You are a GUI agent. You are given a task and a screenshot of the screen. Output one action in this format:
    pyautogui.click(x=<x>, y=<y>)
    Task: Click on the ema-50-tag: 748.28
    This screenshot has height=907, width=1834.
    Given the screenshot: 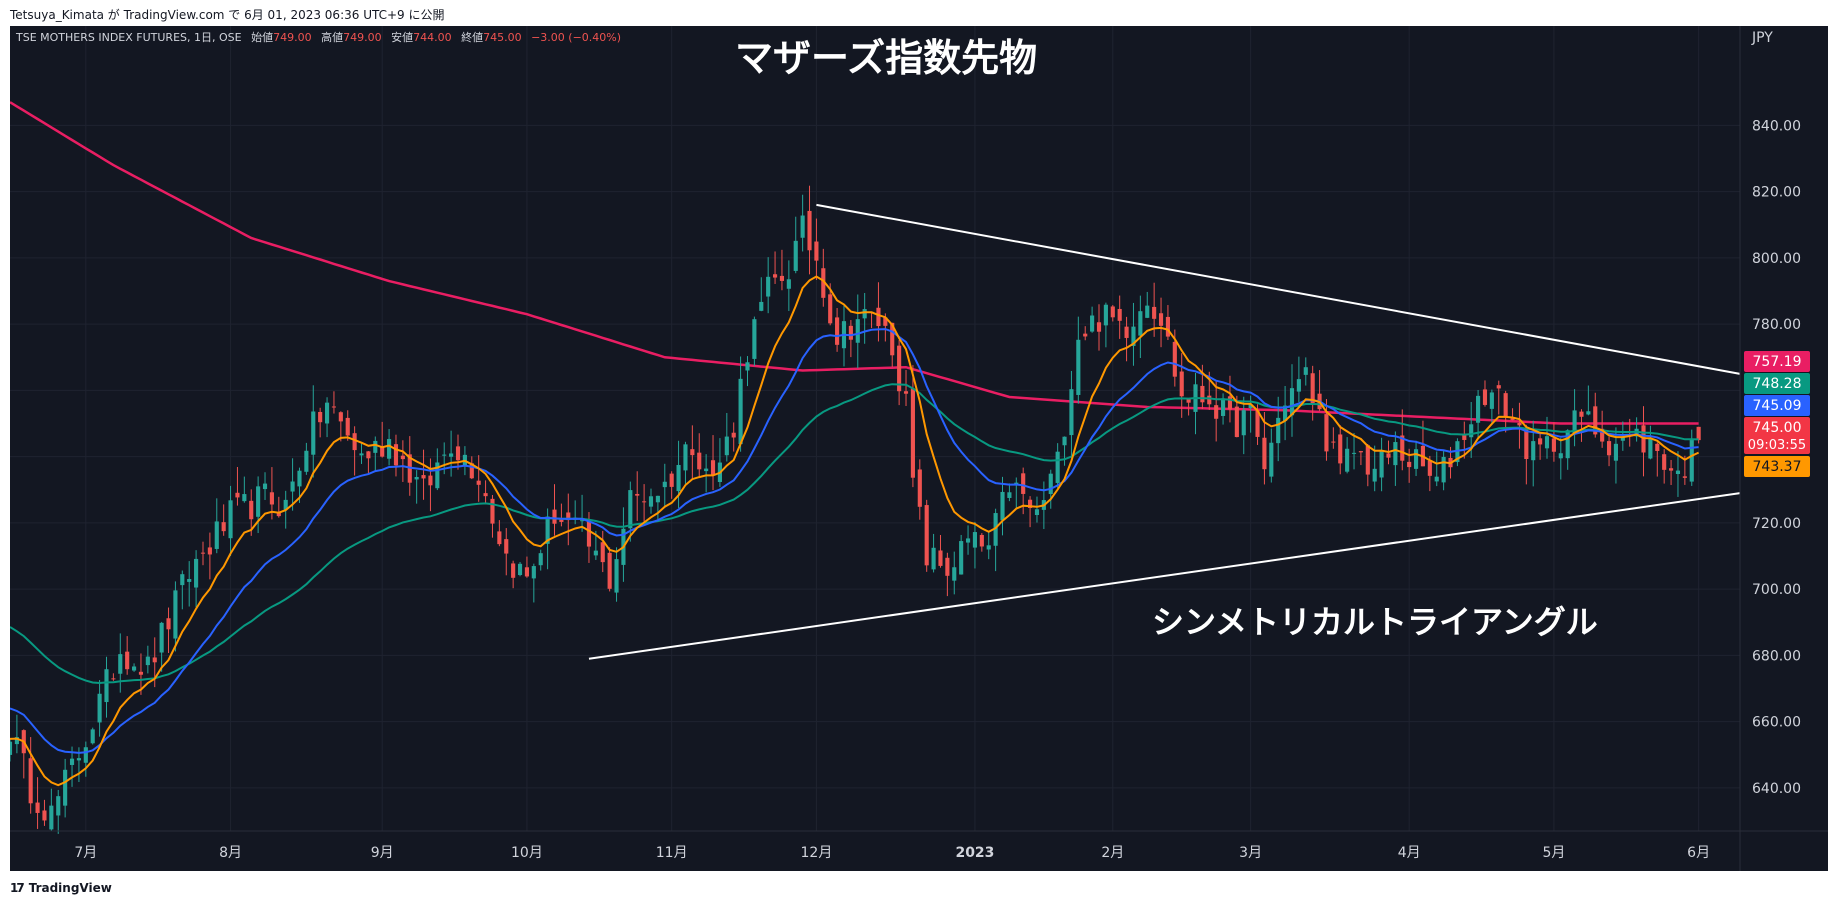 What is the action you would take?
    pyautogui.click(x=1777, y=384)
    